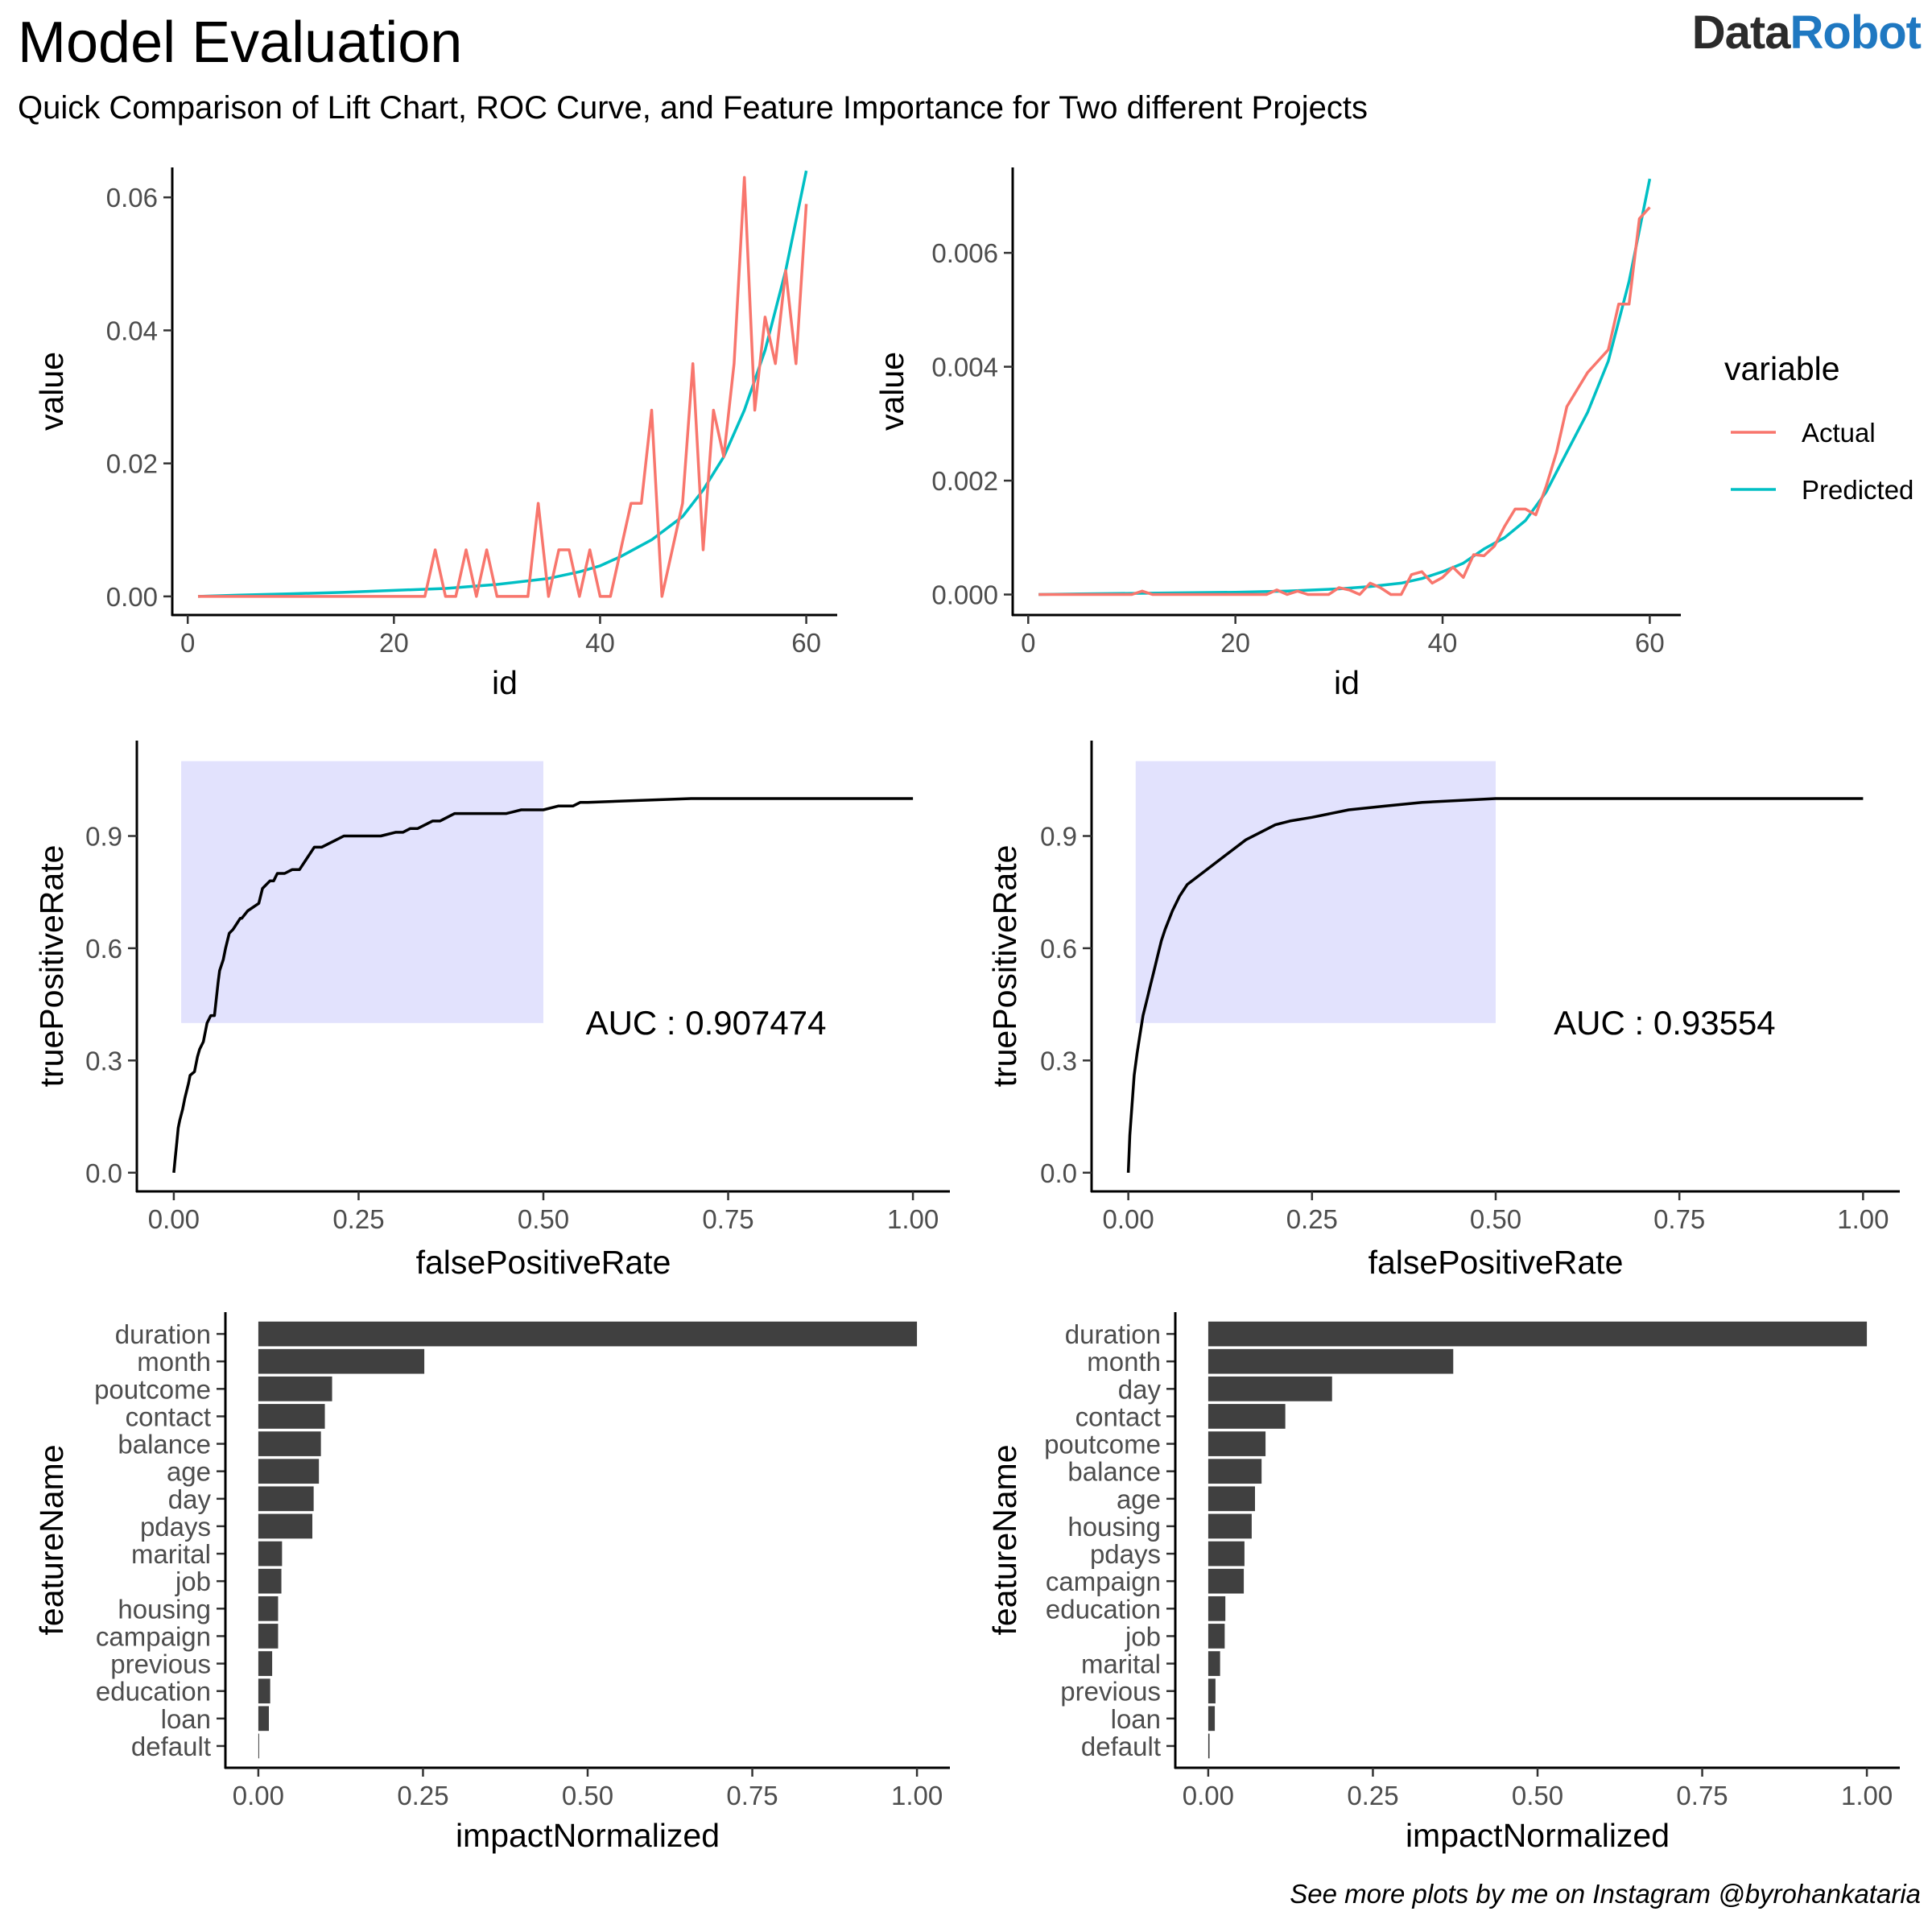 This screenshot has height=1932, width=1932. I want to click on roc-curve, so click(1495, 985).